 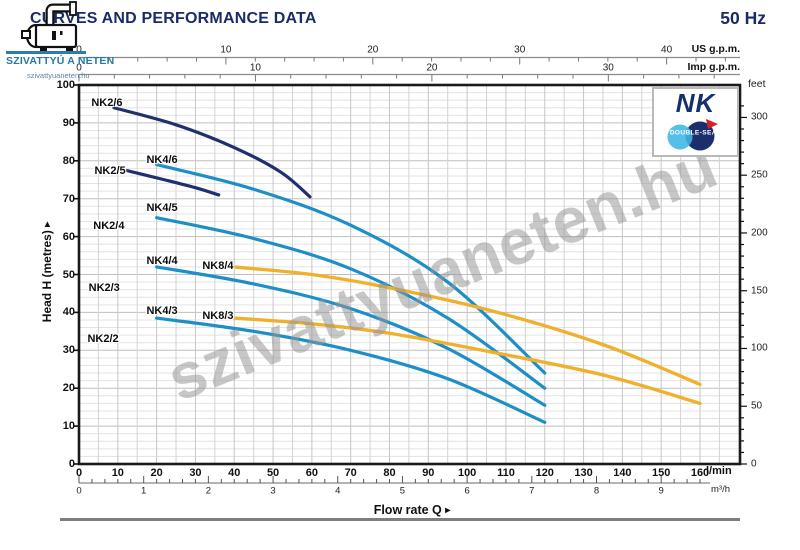 What do you see at coordinates (173, 18) in the screenshot?
I see `page-title: CURVES AND PERFORMANCE DATA` at bounding box center [173, 18].